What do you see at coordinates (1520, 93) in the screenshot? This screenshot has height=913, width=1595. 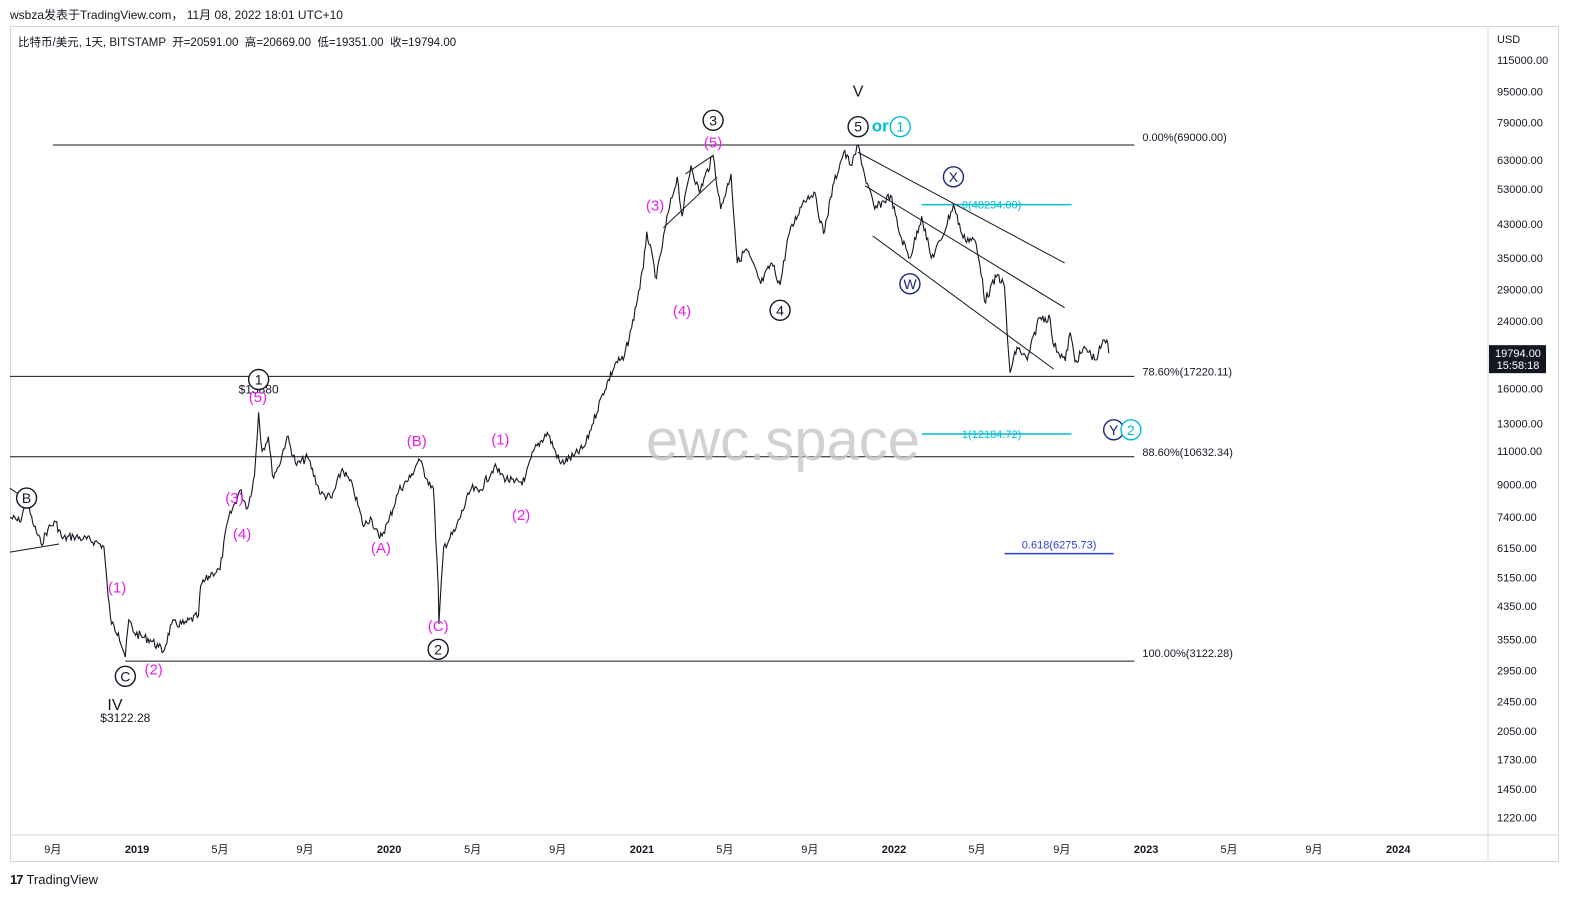 I see `y-tick-label: 95000.00` at bounding box center [1520, 93].